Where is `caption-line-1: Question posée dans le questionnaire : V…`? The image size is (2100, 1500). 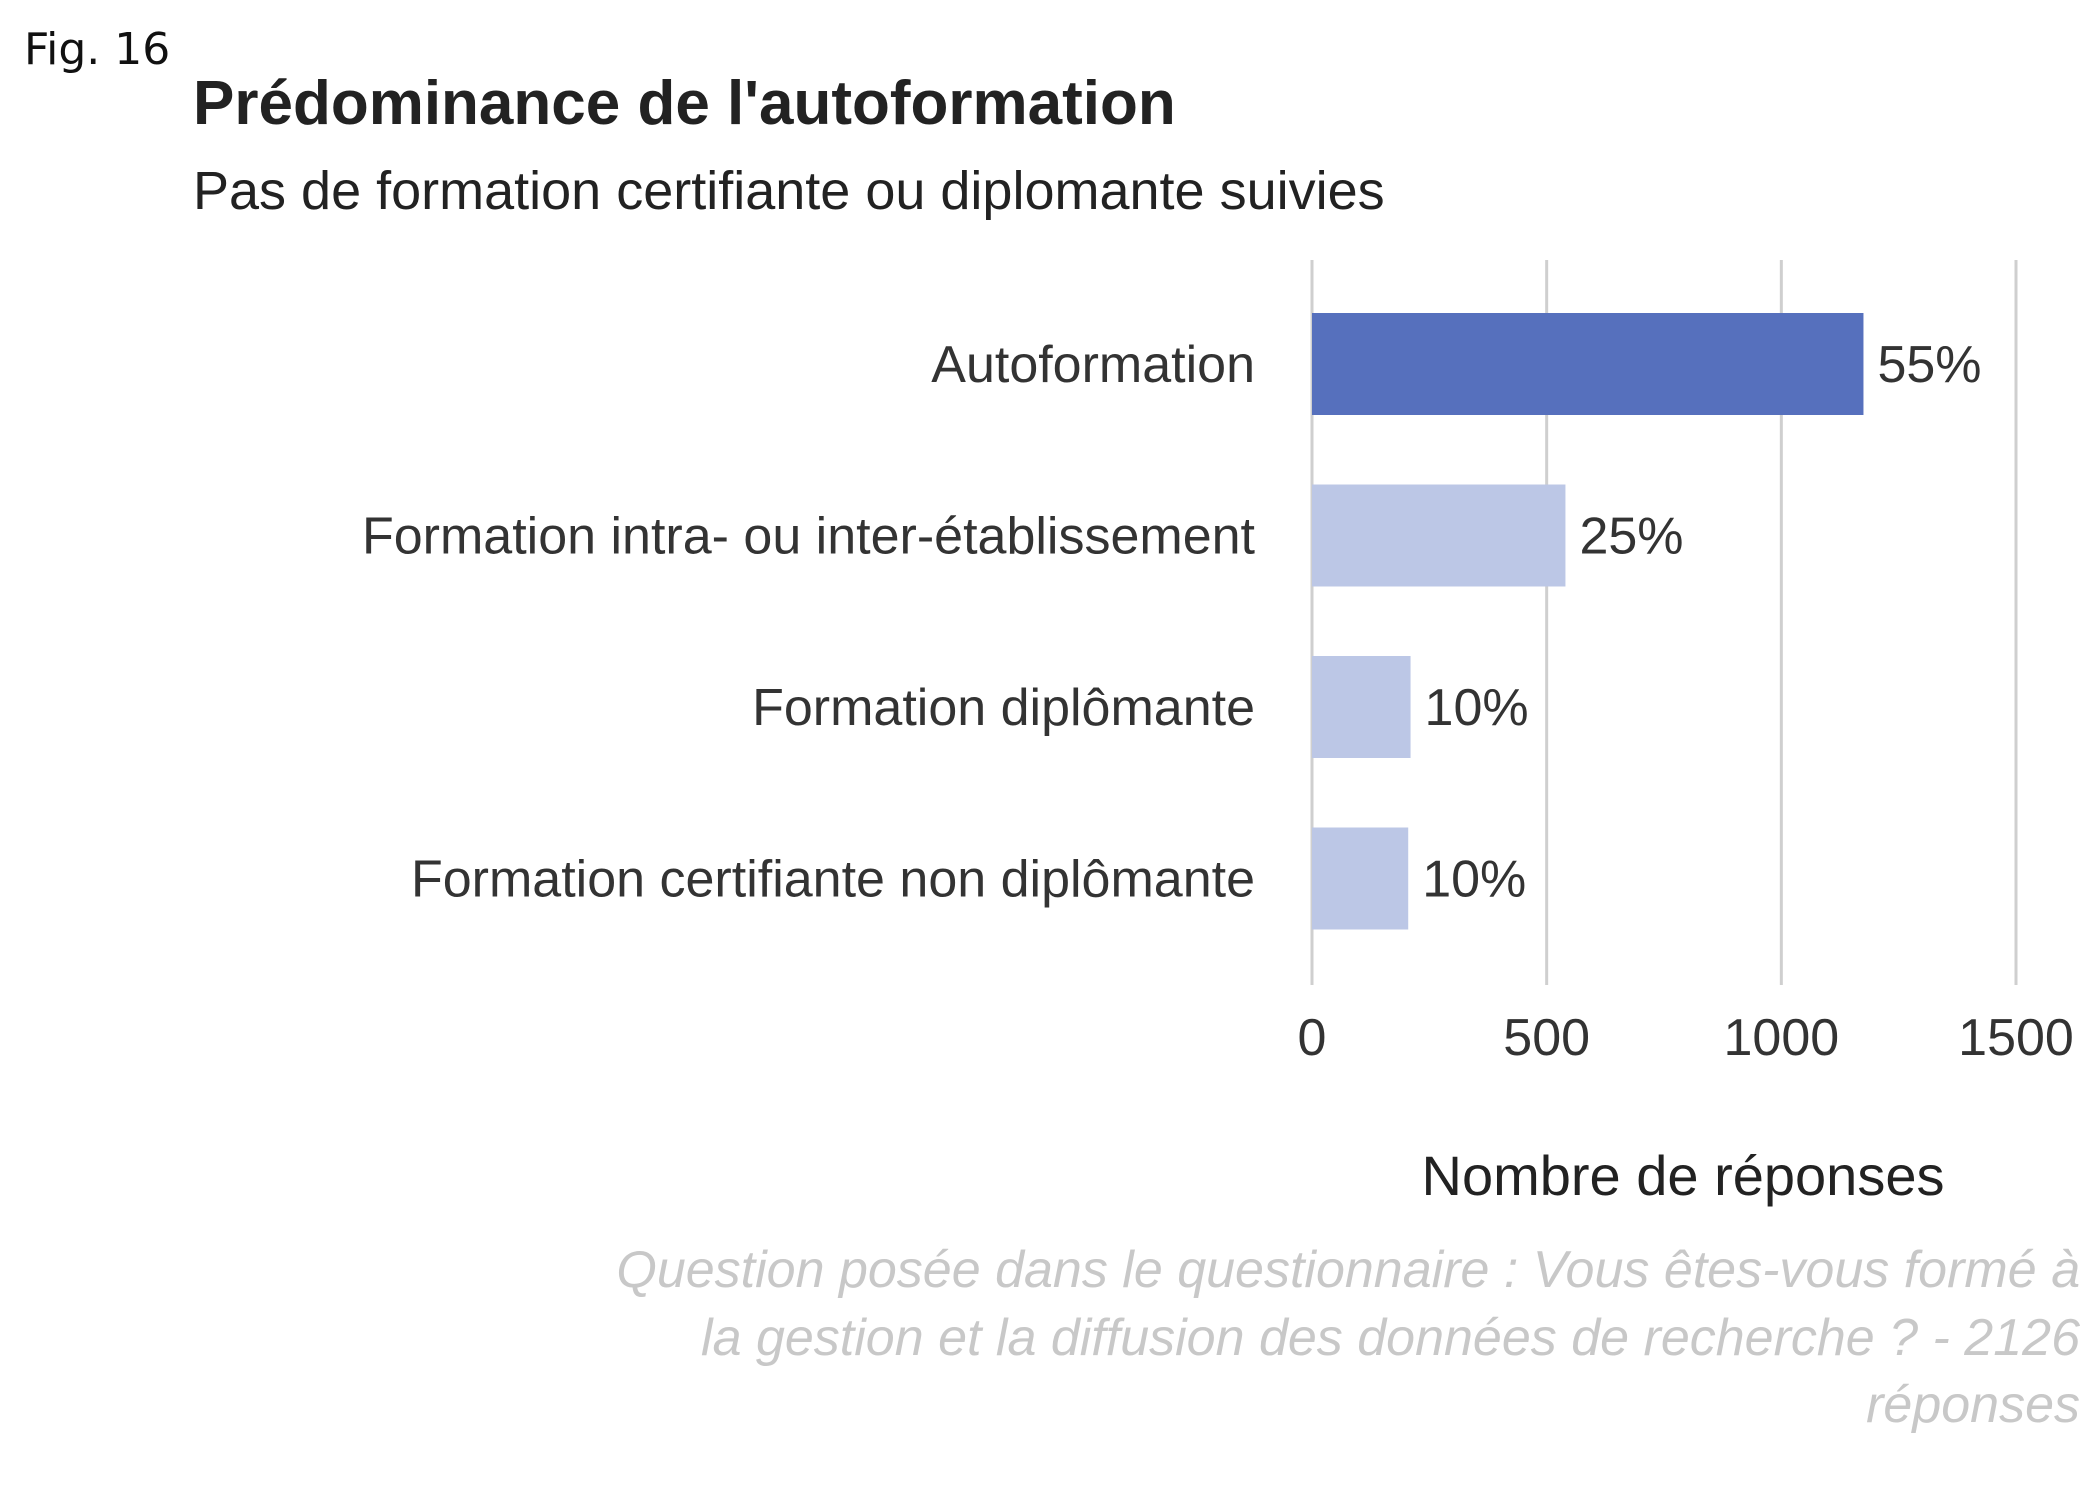 caption-line-1: Question posée dans le questionnaire : V… is located at coordinates (1348, 1270).